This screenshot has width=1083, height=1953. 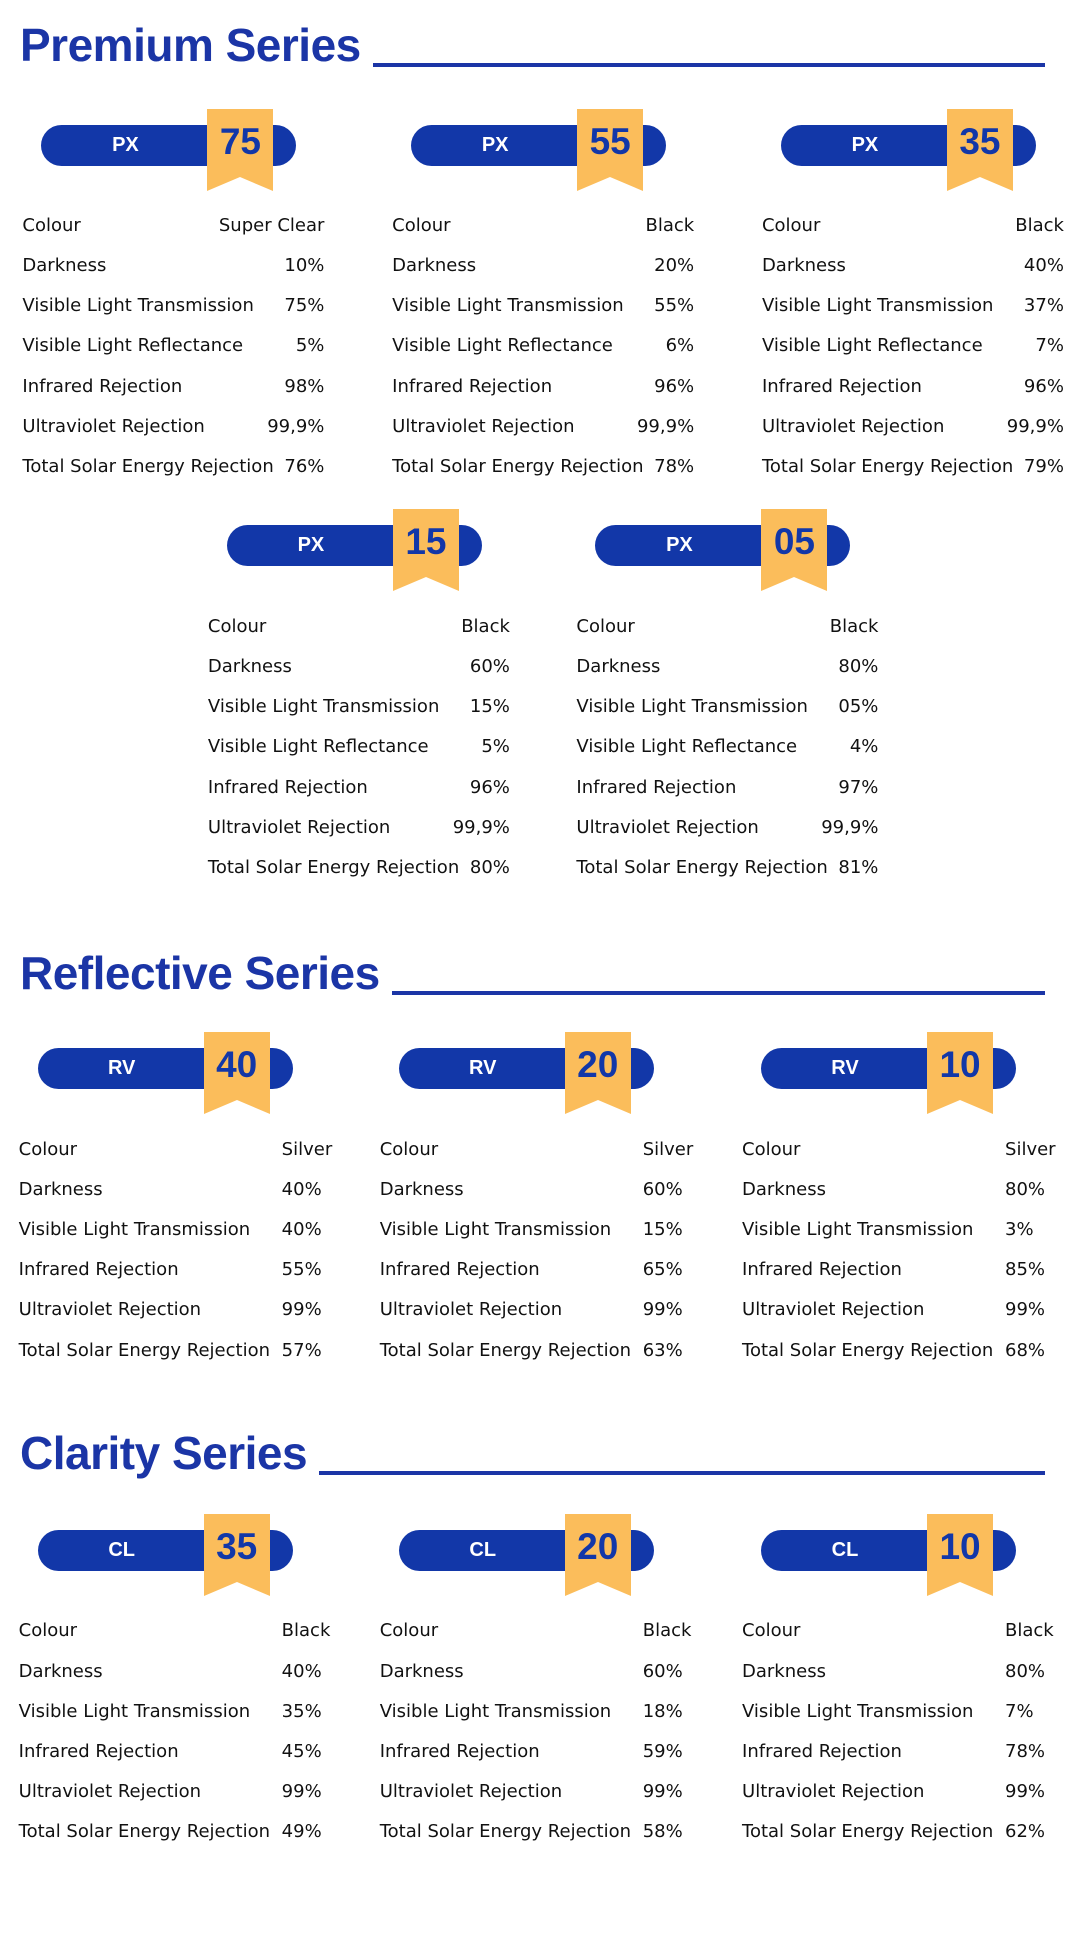 I want to click on spec-value: 18%, so click(x=662, y=1711).